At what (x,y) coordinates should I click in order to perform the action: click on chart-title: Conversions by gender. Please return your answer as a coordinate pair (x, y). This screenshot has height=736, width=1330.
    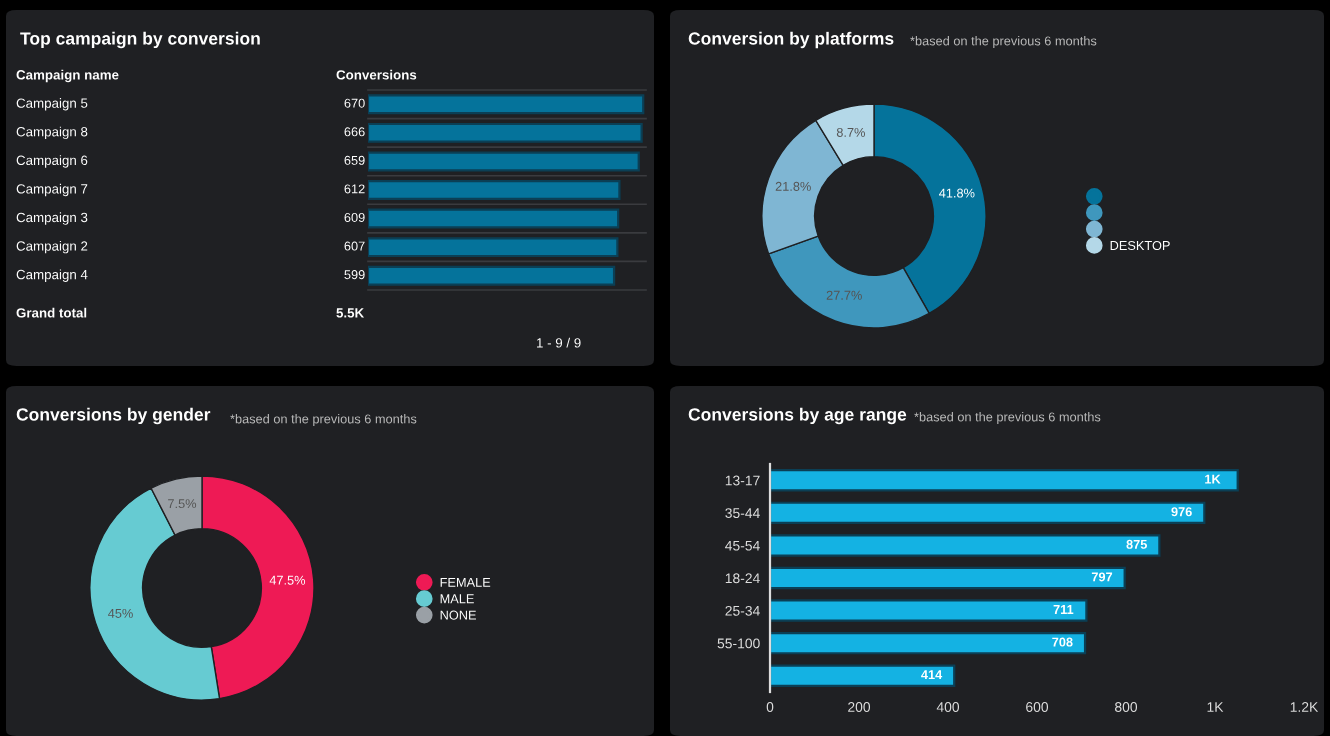
    Looking at the image, I should click on (113, 416).